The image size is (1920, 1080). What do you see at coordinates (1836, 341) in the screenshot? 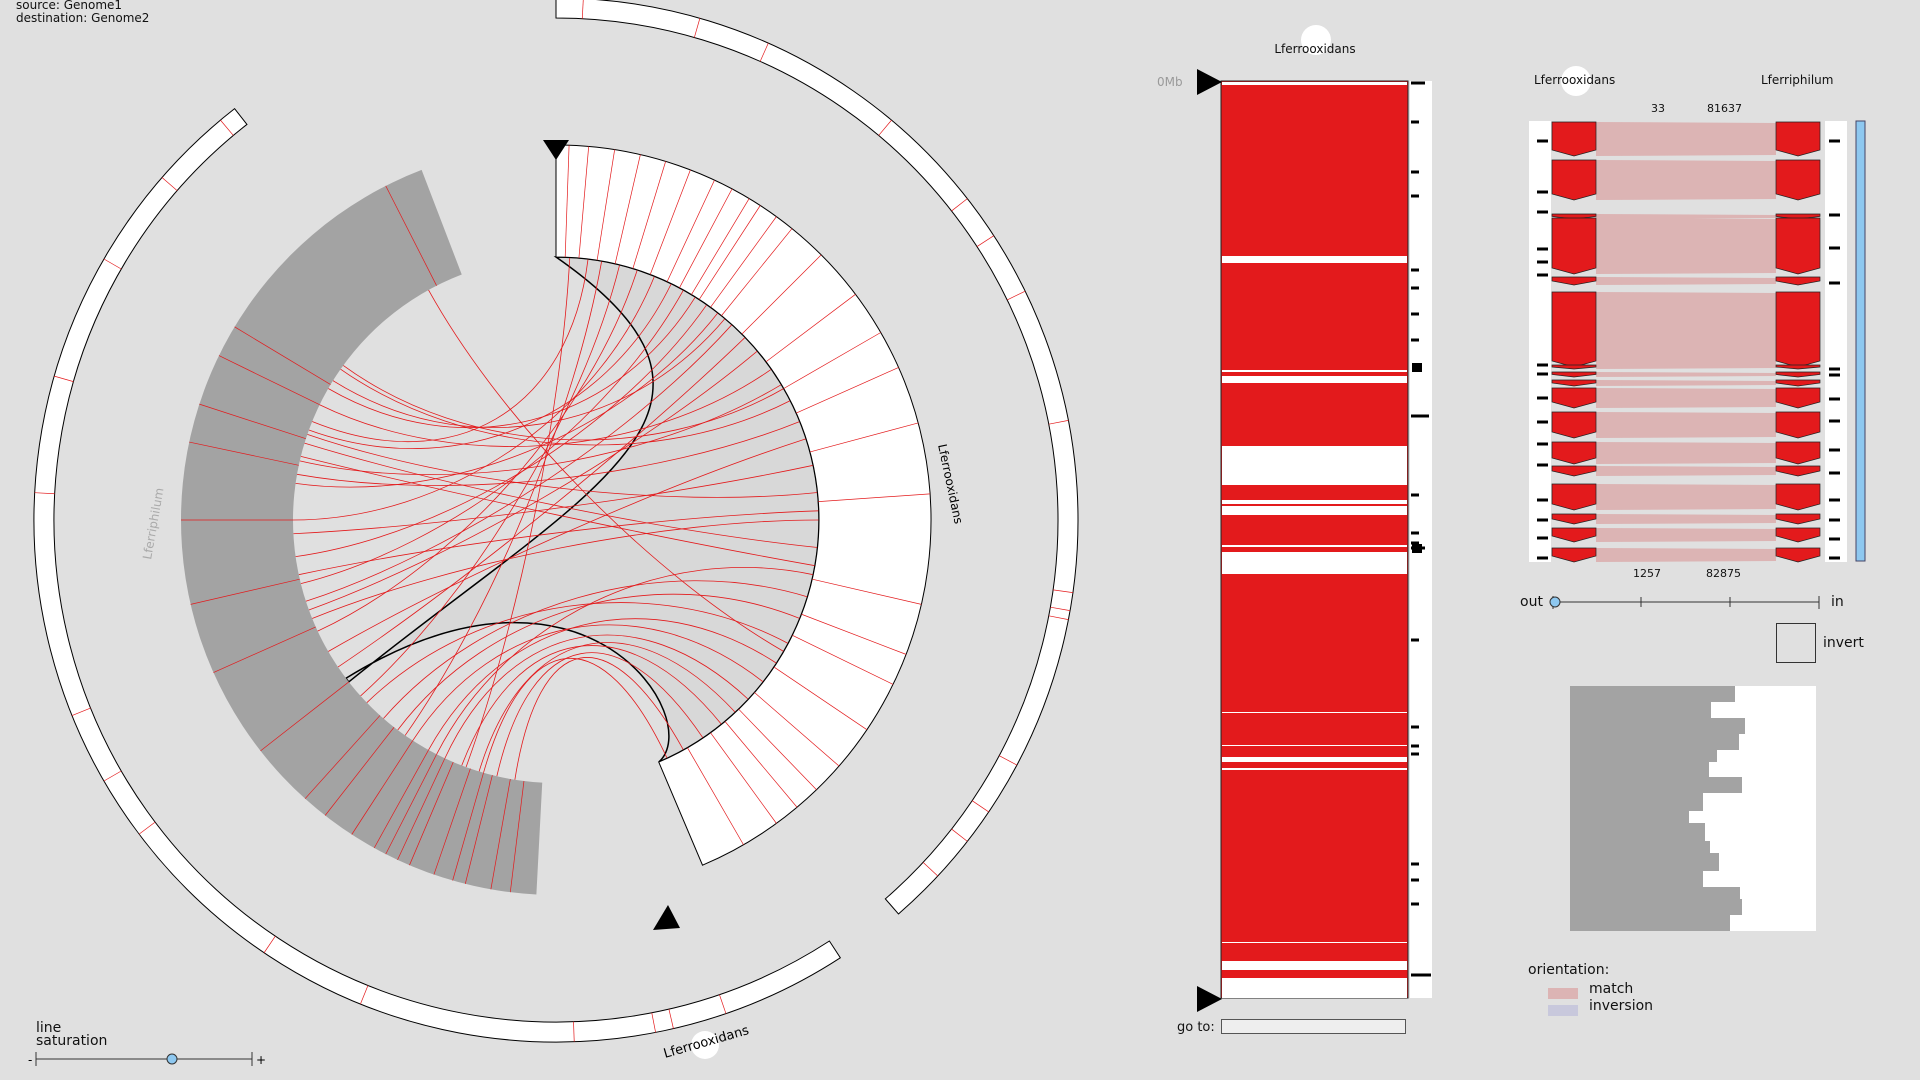
I see `detail-right-ruler` at bounding box center [1836, 341].